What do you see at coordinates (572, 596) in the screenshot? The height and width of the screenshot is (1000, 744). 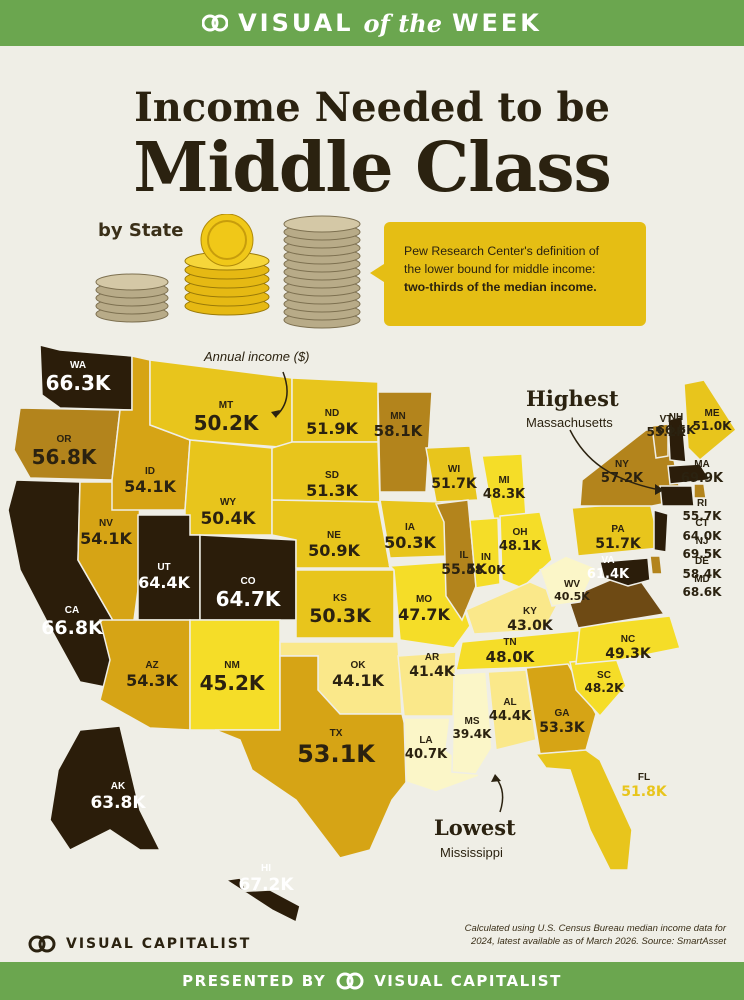 I see `state-value-wv: 40.5K` at bounding box center [572, 596].